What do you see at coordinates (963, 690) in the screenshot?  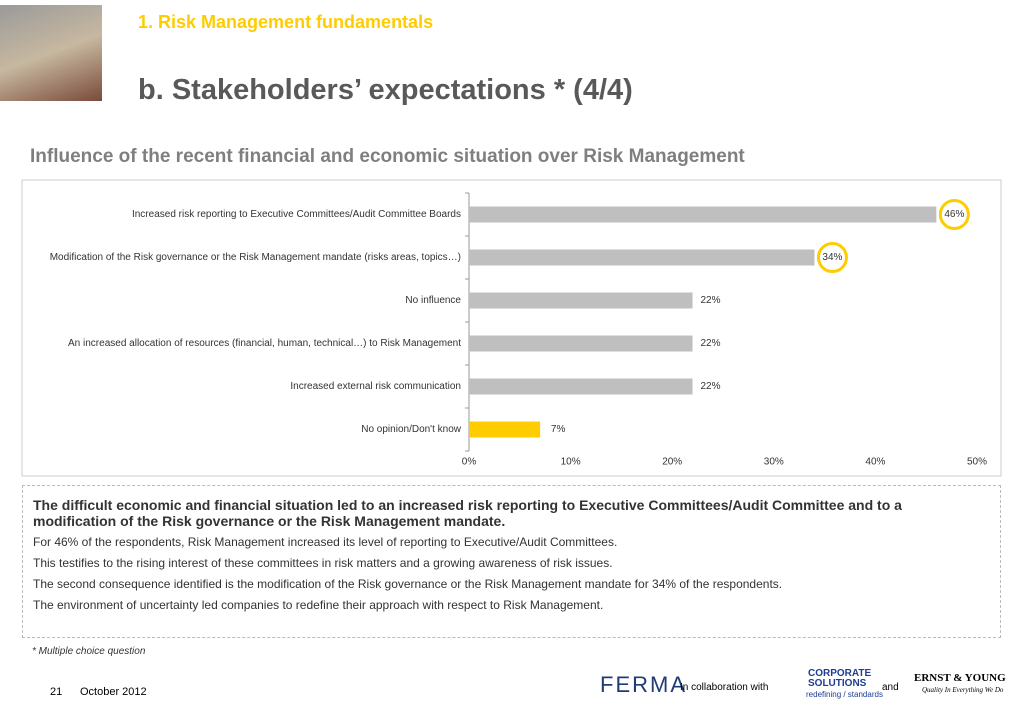 I see `ey-tagline: Quality In Everything We Do` at bounding box center [963, 690].